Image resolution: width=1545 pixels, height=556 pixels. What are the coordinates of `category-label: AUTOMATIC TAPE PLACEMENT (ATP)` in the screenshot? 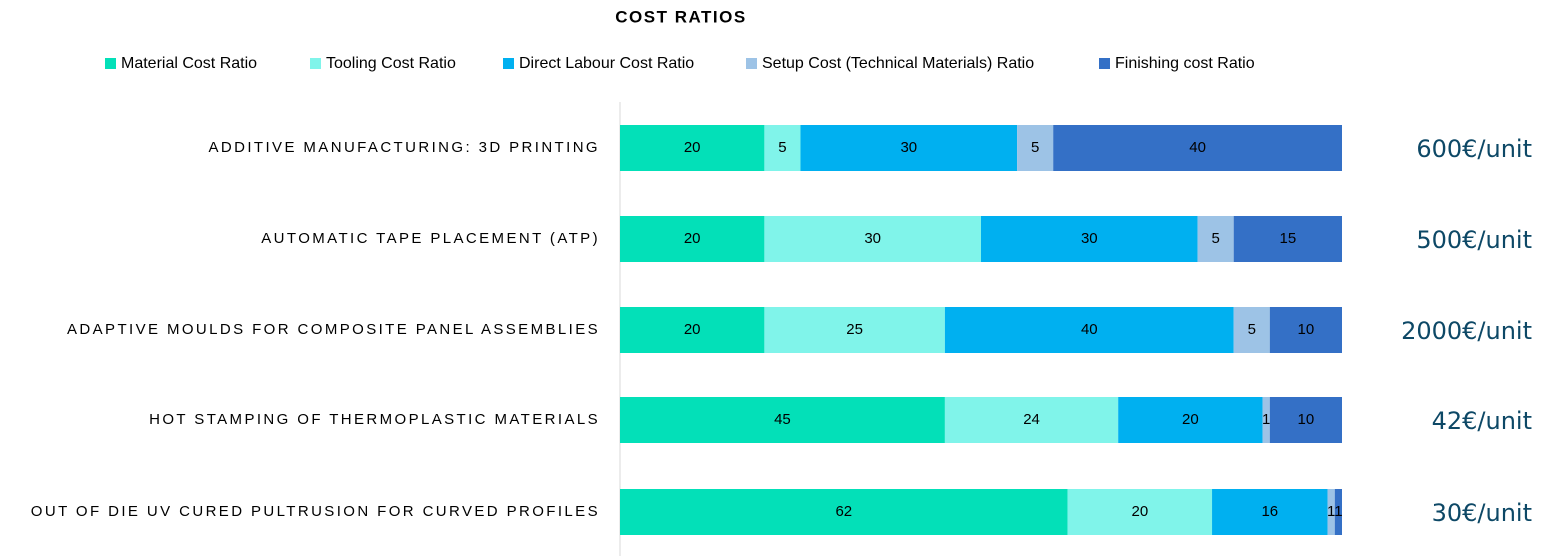 It's located at (430, 238).